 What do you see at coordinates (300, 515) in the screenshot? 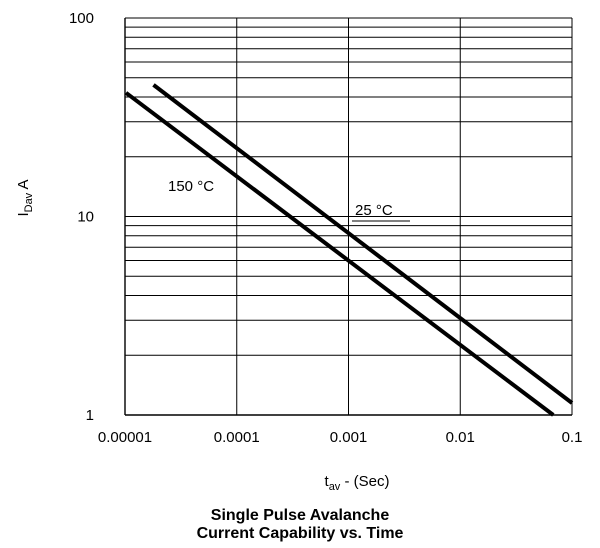
I see `chart-title-line-1: Single Pulse Avalanche` at bounding box center [300, 515].